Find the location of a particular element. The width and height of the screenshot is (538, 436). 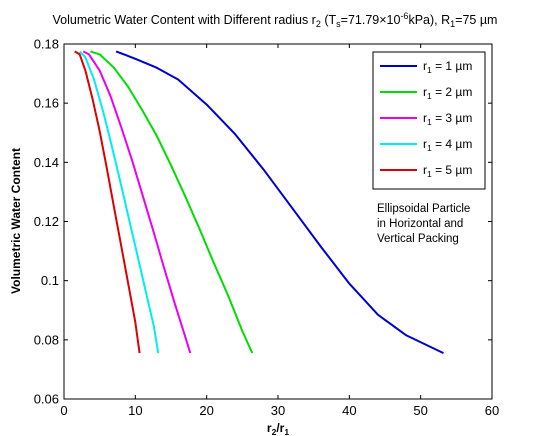

y-tick-label: 0.12 is located at coordinates (46, 221).